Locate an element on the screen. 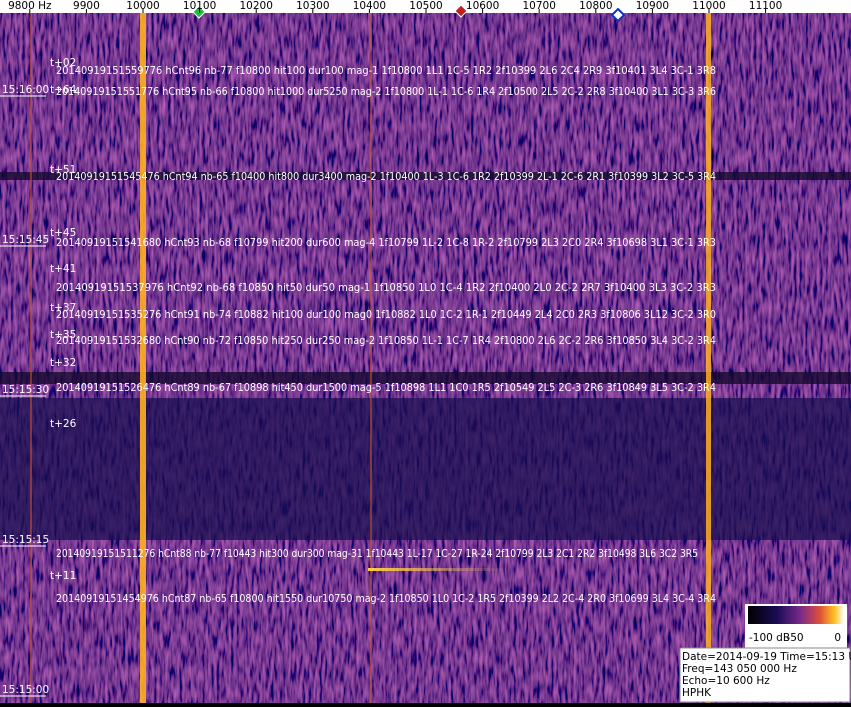  info-box is located at coordinates (765, 675).